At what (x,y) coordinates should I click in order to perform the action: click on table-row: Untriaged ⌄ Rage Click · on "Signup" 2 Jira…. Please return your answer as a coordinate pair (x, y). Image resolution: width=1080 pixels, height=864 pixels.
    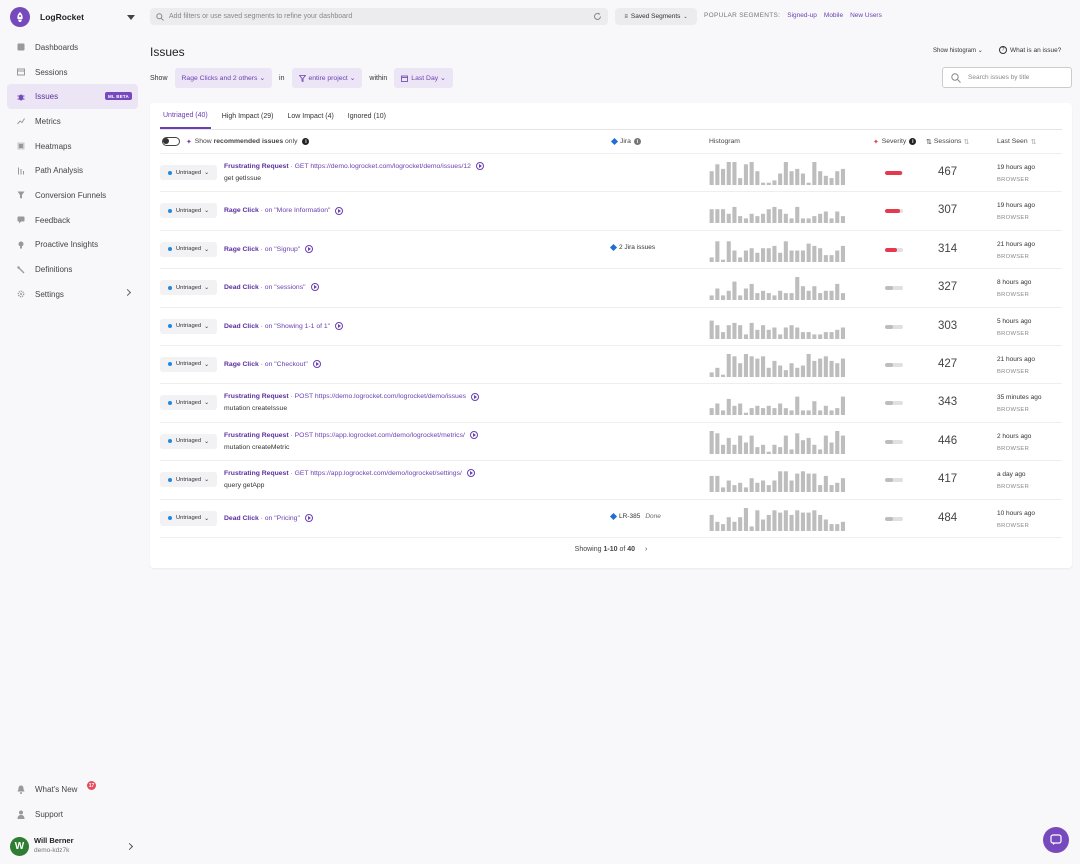
    Looking at the image, I should click on (611, 250).